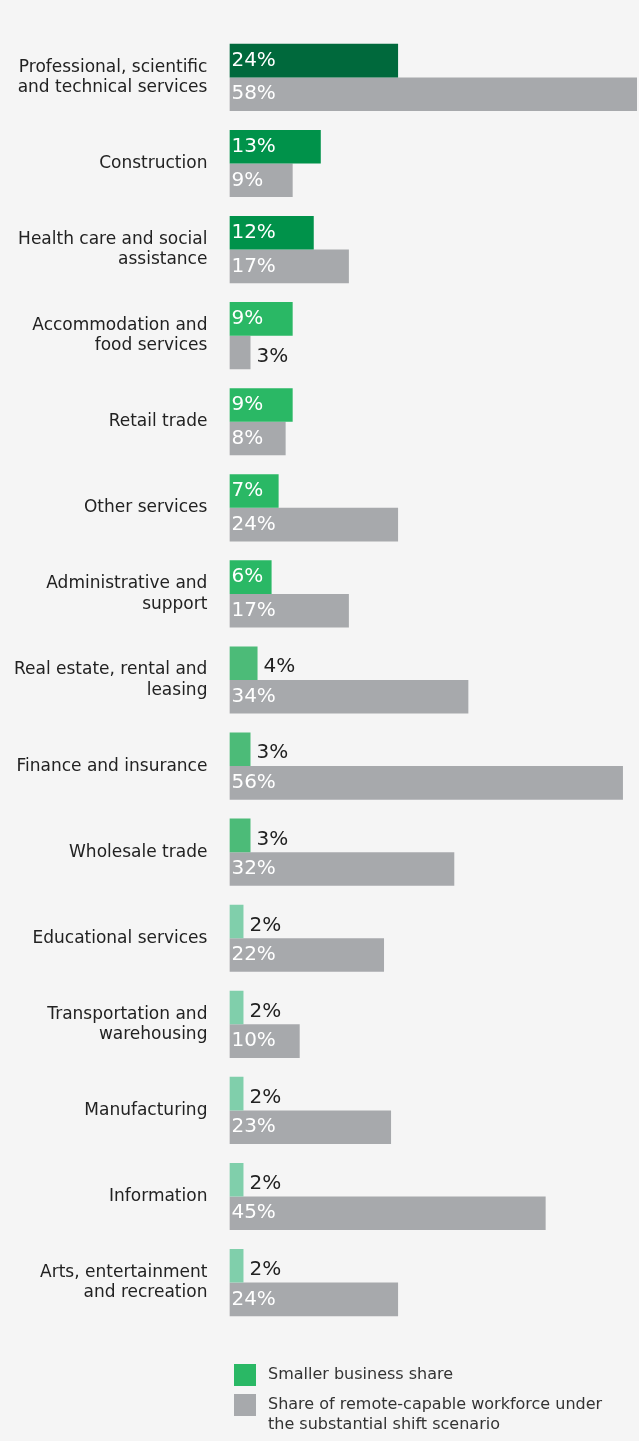 The image size is (639, 1441). Describe the element at coordinates (124, 1281) in the screenshot. I see `y-tick-label: Arts, entertainment and recreation` at that location.